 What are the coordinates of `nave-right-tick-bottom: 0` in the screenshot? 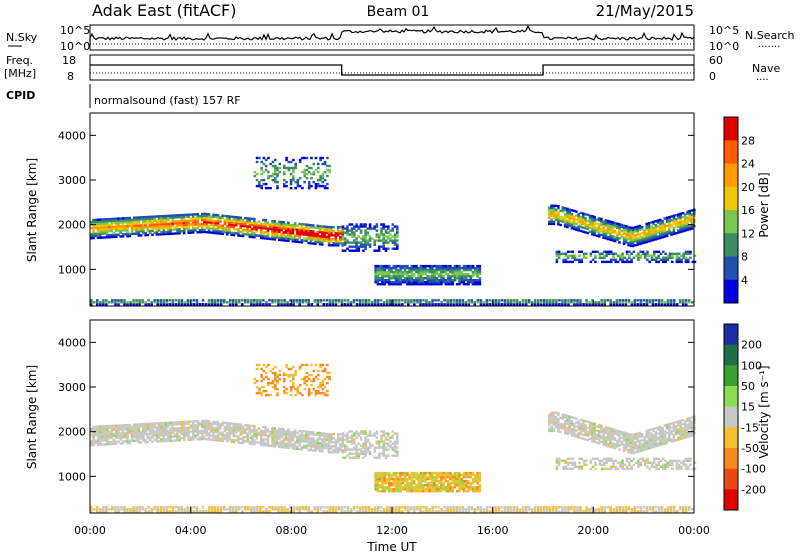 It's located at (712, 76).